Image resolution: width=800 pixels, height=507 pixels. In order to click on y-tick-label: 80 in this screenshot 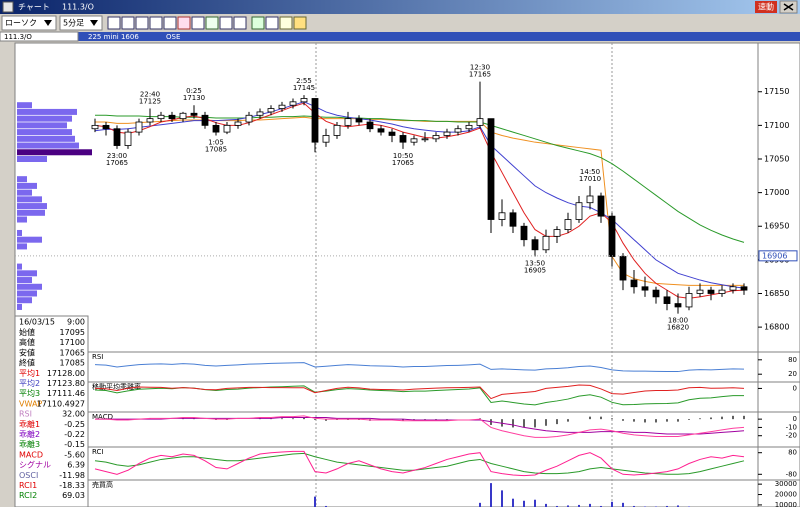, I will do `click(792, 453)`.